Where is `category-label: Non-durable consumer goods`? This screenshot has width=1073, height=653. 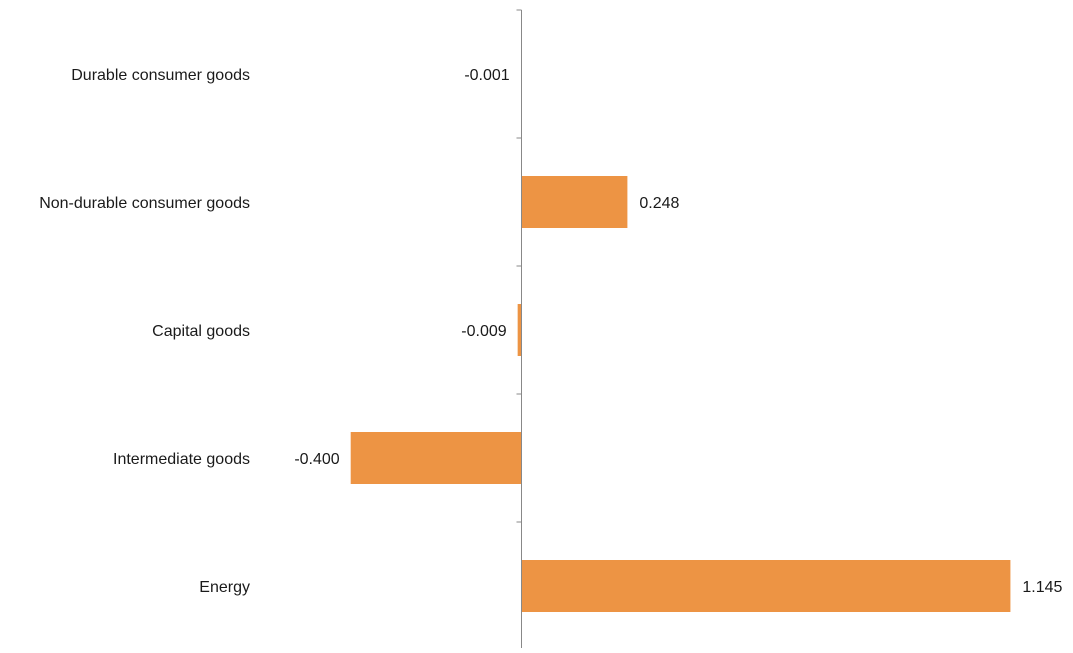
category-label: Non-durable consumer goods is located at coordinates (144, 203).